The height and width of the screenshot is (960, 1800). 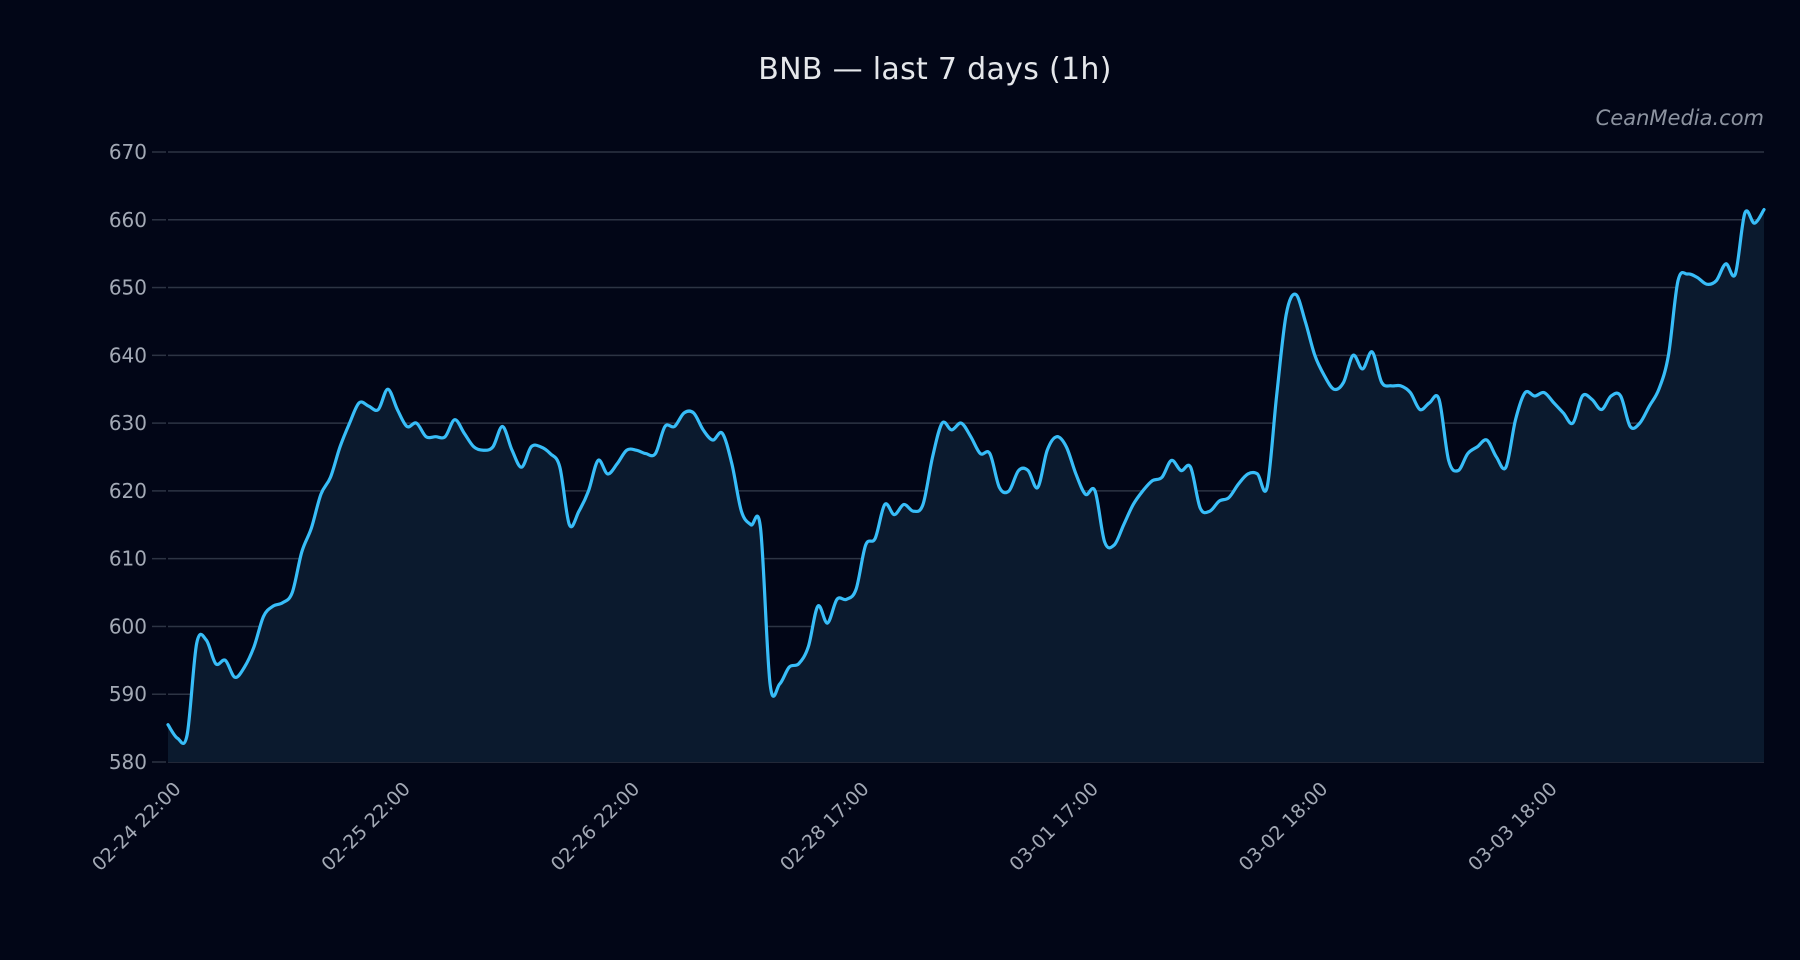 What do you see at coordinates (128, 288) in the screenshot?
I see `y-tick-label: 650` at bounding box center [128, 288].